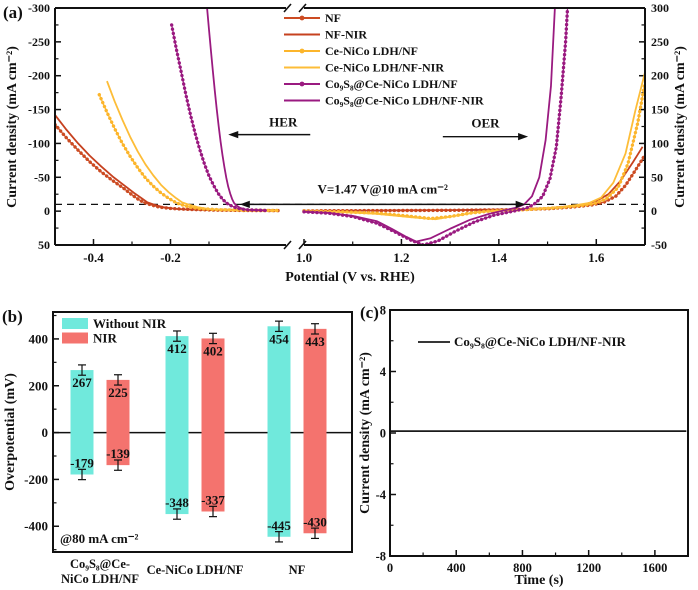 The image size is (698, 590). I want to click on her-annotation: HER, so click(269, 127).